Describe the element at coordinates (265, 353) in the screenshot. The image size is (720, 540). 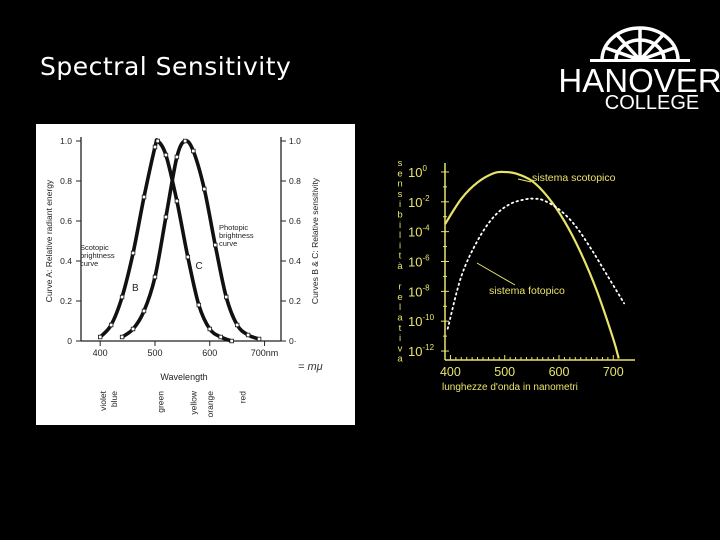
I see `x-tick-label: 700nm` at that location.